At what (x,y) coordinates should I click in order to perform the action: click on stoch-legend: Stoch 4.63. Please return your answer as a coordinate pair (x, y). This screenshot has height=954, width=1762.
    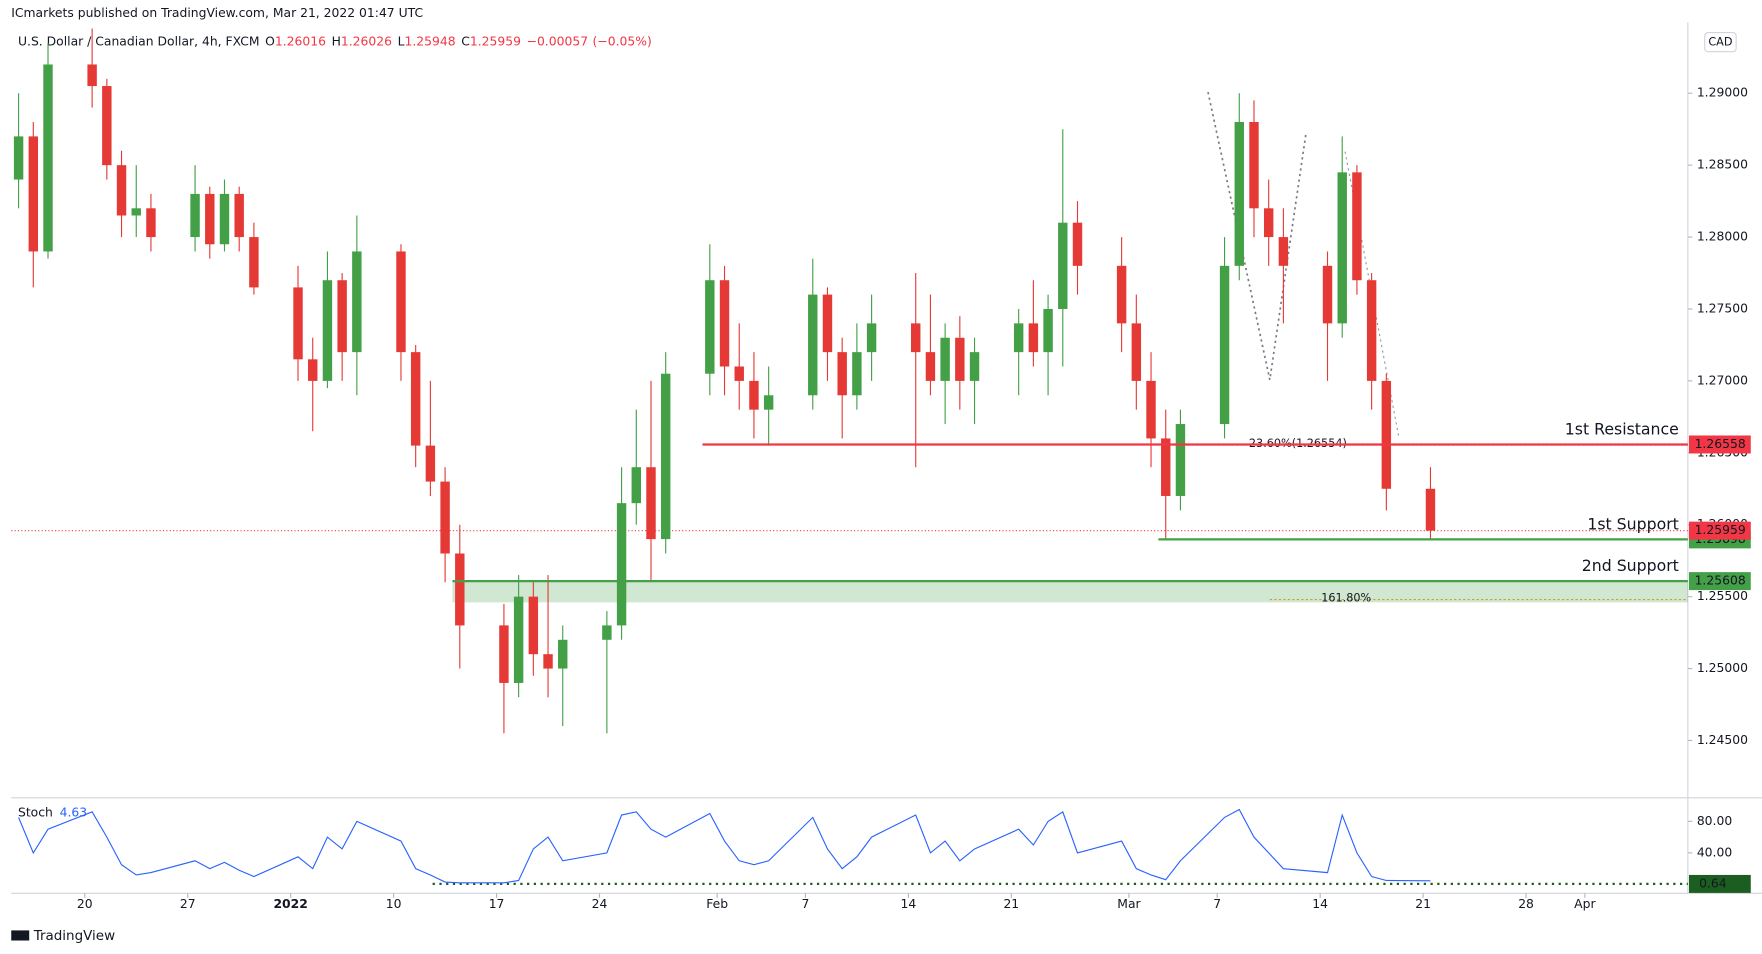
    Looking at the image, I should click on (52, 812).